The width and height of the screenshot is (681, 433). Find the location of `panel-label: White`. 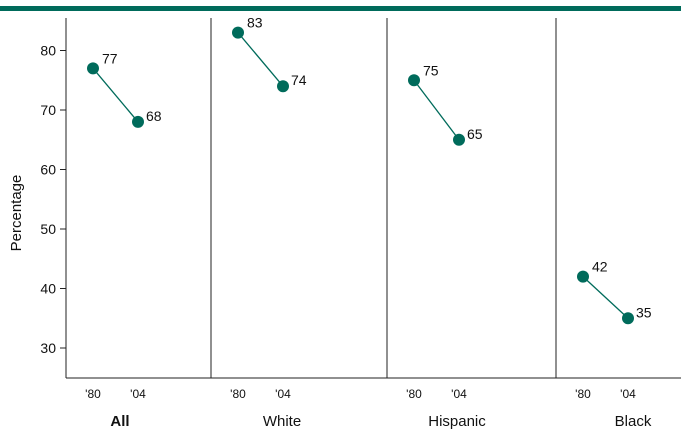

panel-label: White is located at coordinates (282, 421).